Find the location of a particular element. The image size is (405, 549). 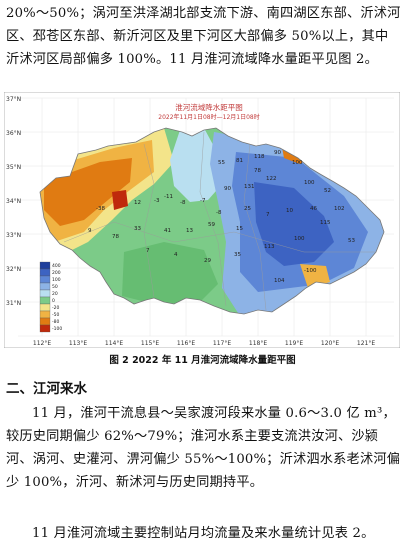

station-value: 29 is located at coordinates (207, 261).